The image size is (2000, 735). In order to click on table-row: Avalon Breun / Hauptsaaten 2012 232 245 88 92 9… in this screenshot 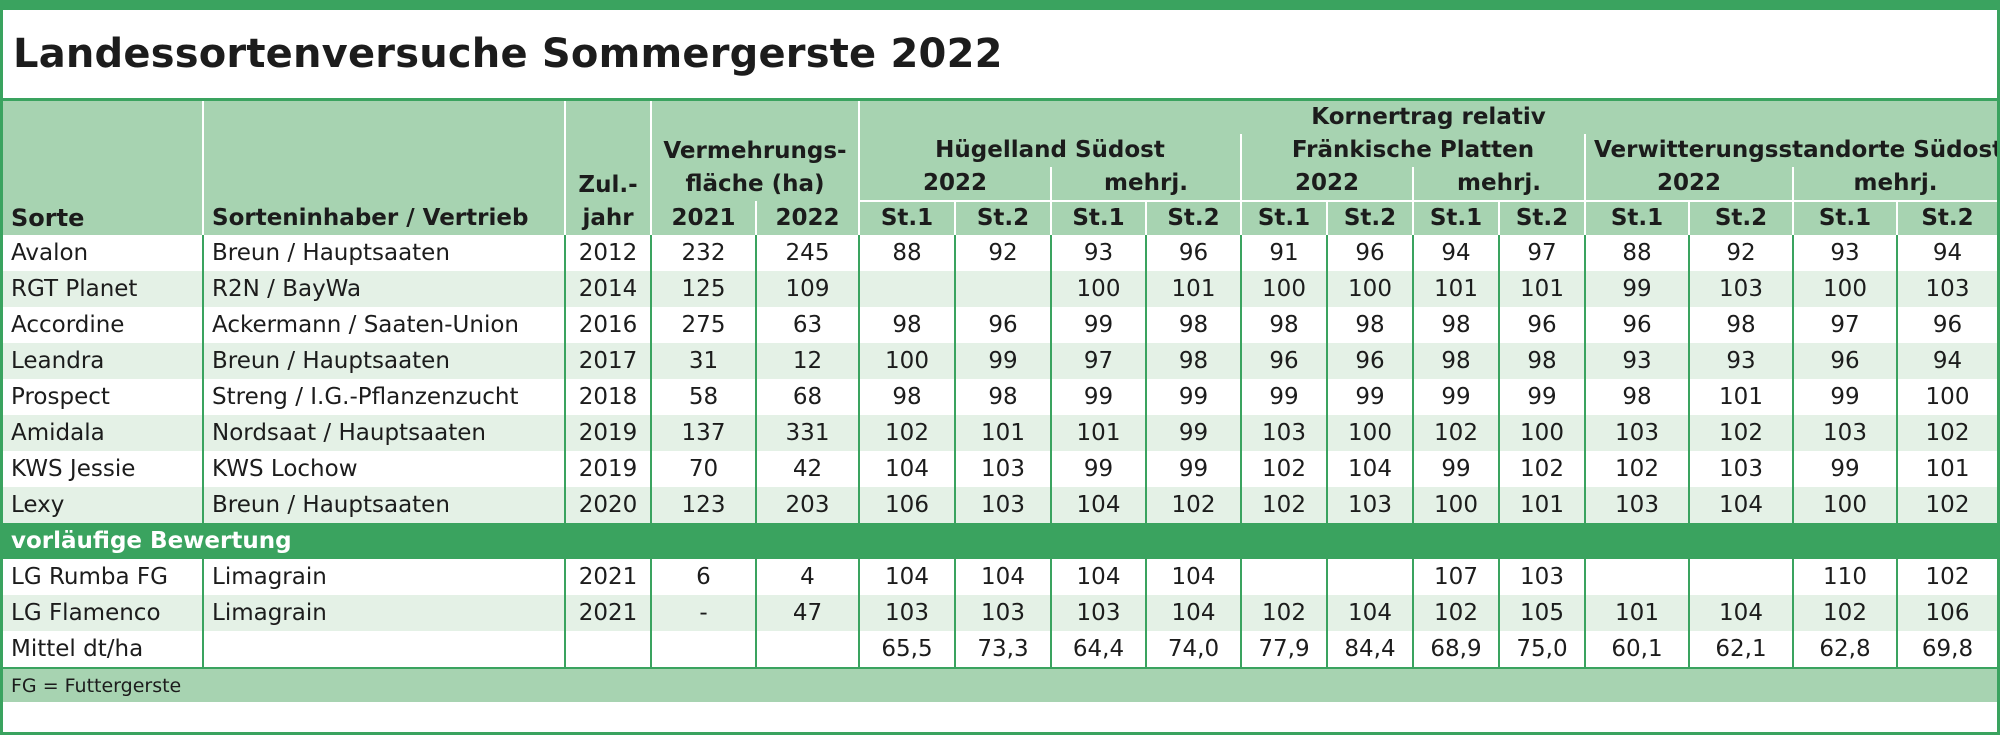, I will do `click(1000, 253)`.